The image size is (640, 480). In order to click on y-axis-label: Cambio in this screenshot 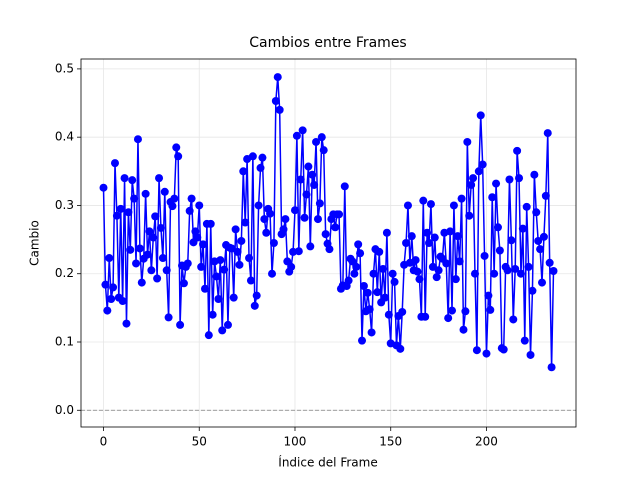, I will do `click(35, 243)`.